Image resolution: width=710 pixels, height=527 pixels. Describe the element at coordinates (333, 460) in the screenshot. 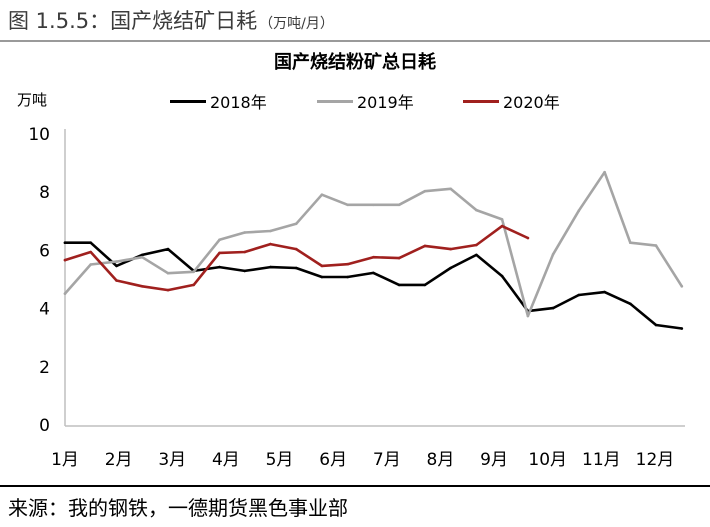

I see `x-tick-label: 6月` at that location.